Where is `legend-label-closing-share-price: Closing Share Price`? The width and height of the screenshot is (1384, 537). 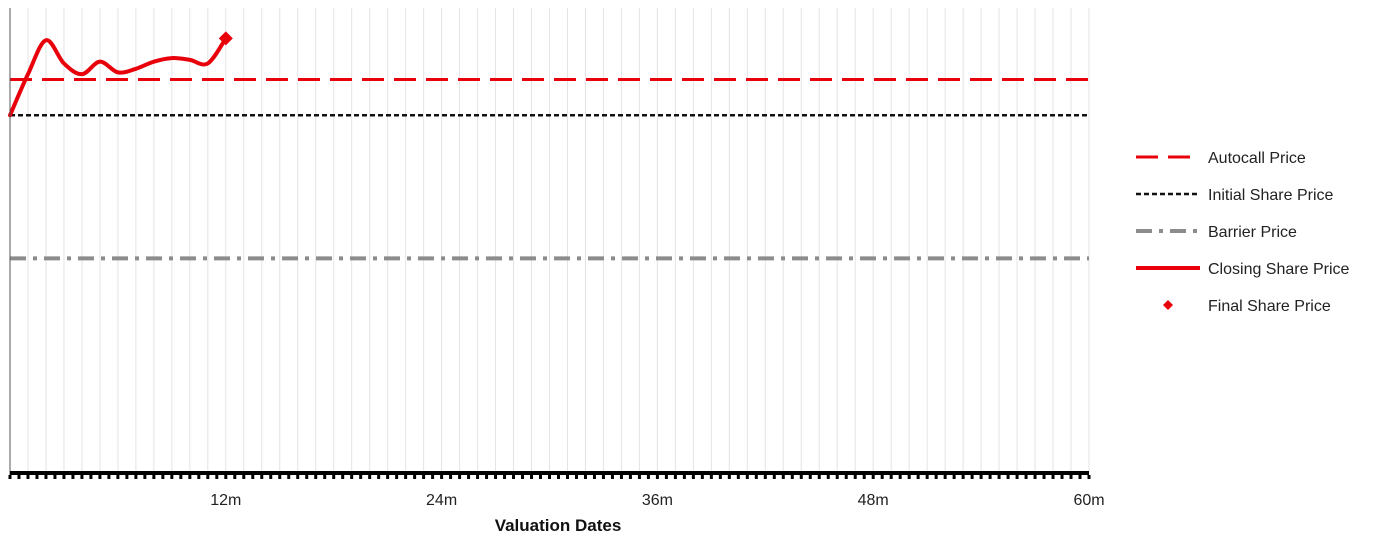
legend-label-closing-share-price: Closing Share Price is located at coordinates (1279, 269).